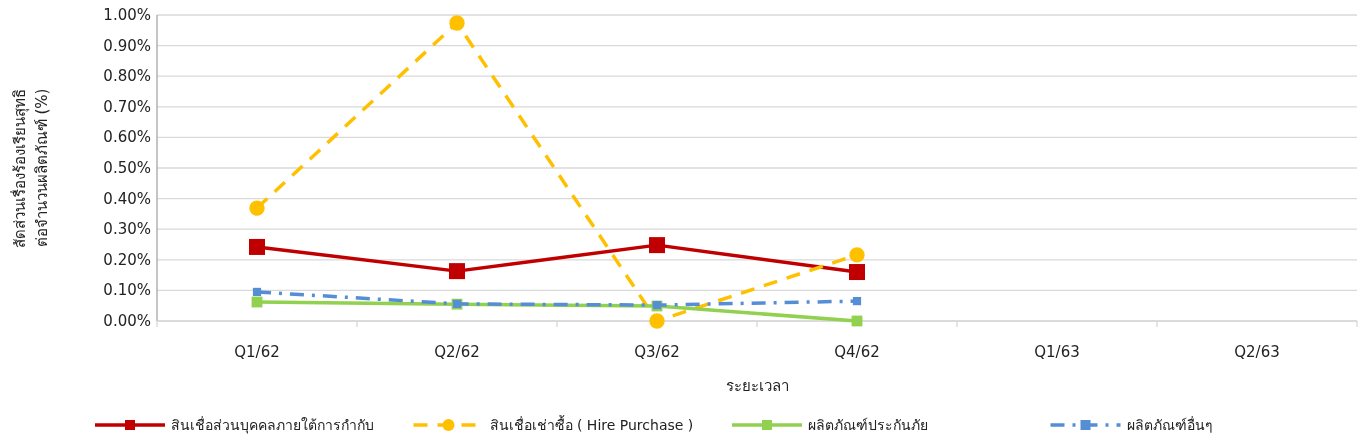 The height and width of the screenshot is (438, 1364). I want to click on y-tick-label: 0.30%, so click(127, 229).